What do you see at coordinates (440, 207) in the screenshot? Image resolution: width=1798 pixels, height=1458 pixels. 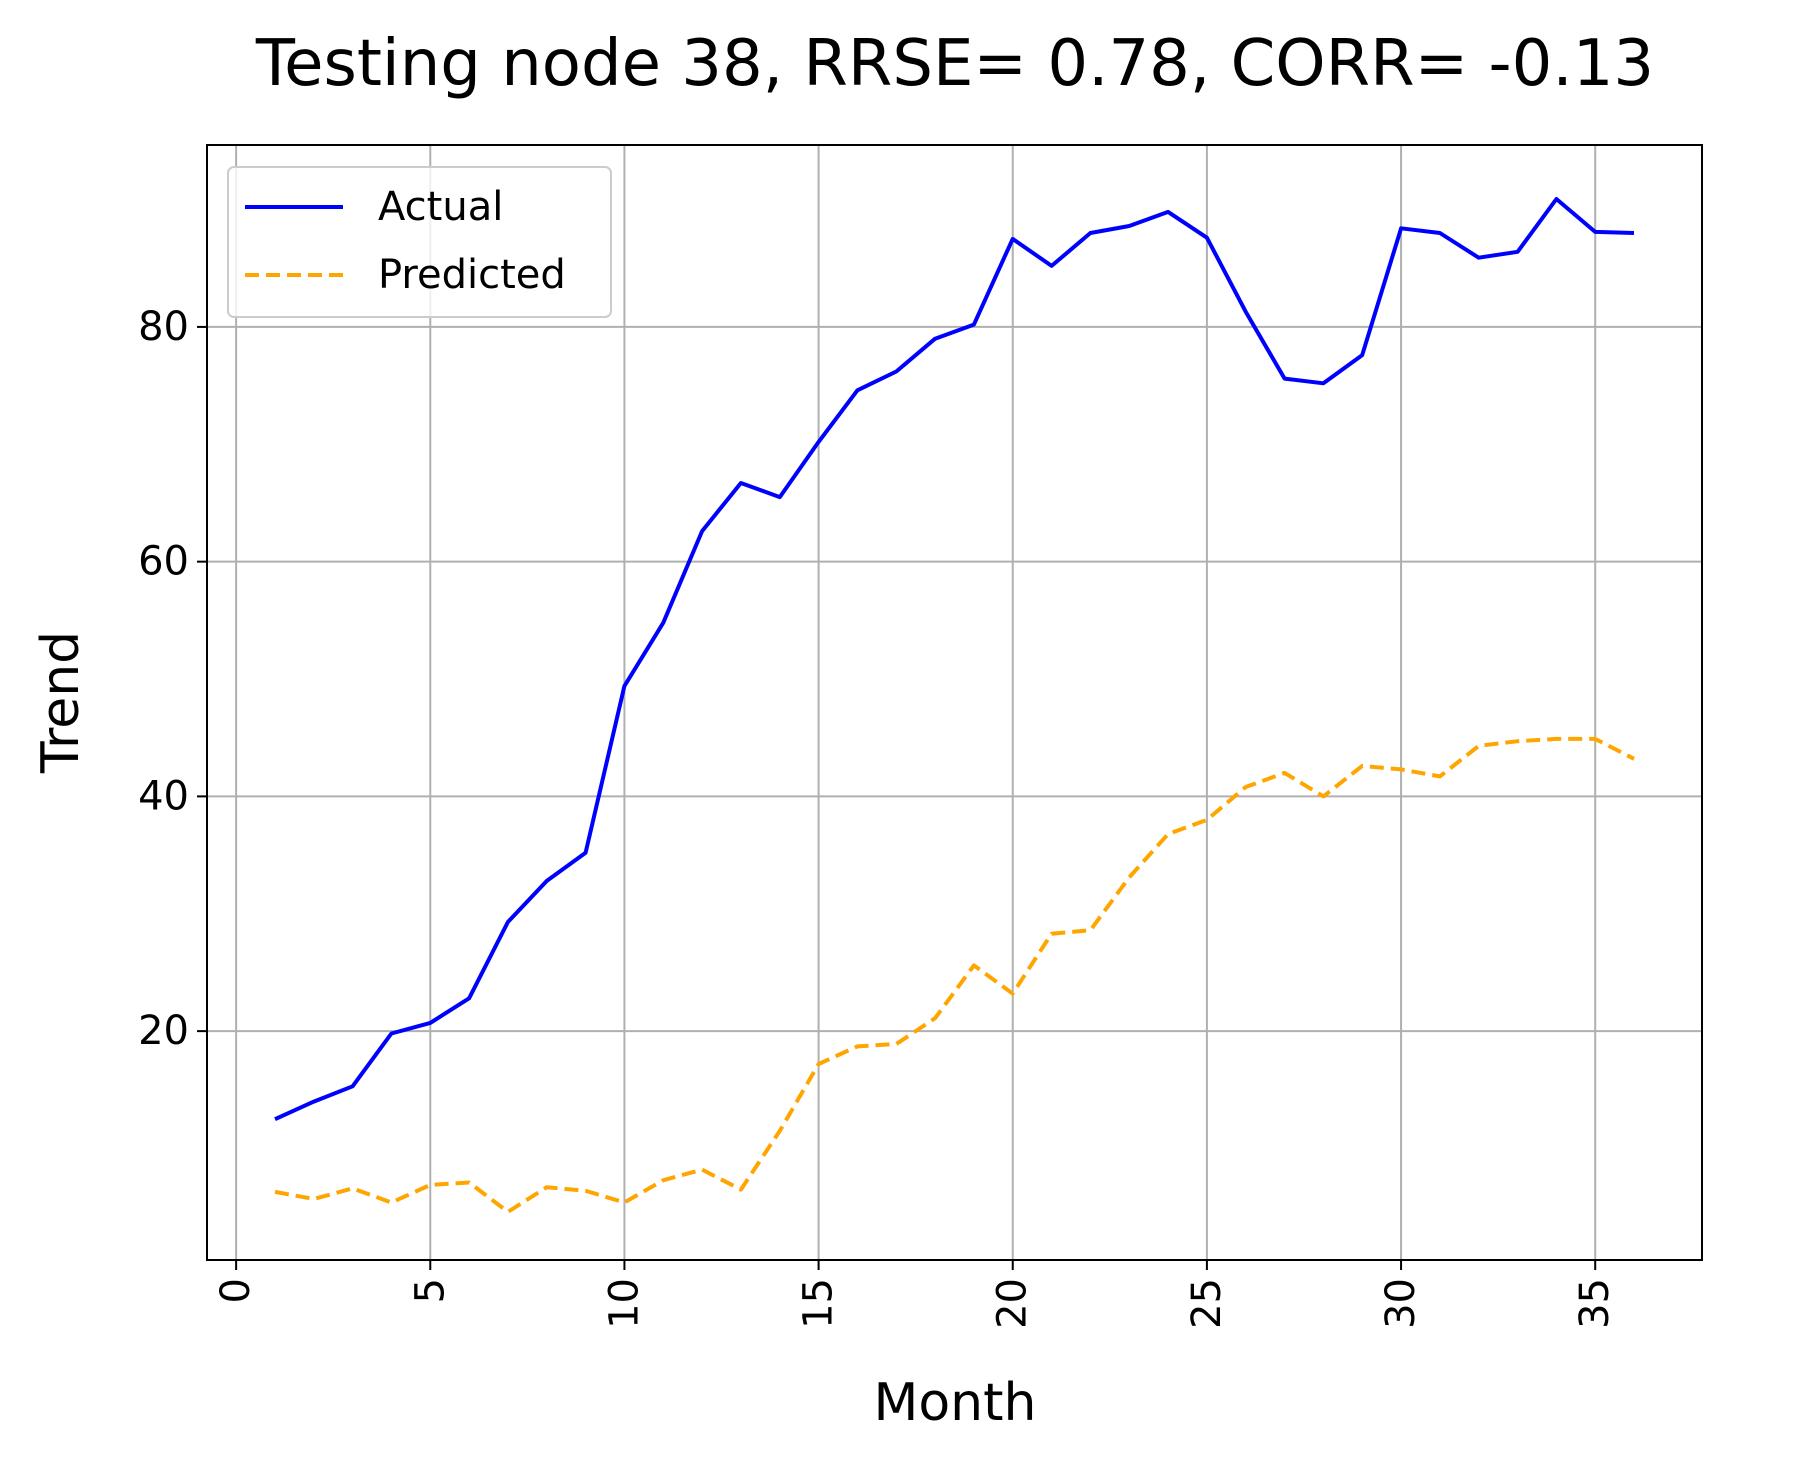 I see `legend-label-actual: Actual` at bounding box center [440, 207].